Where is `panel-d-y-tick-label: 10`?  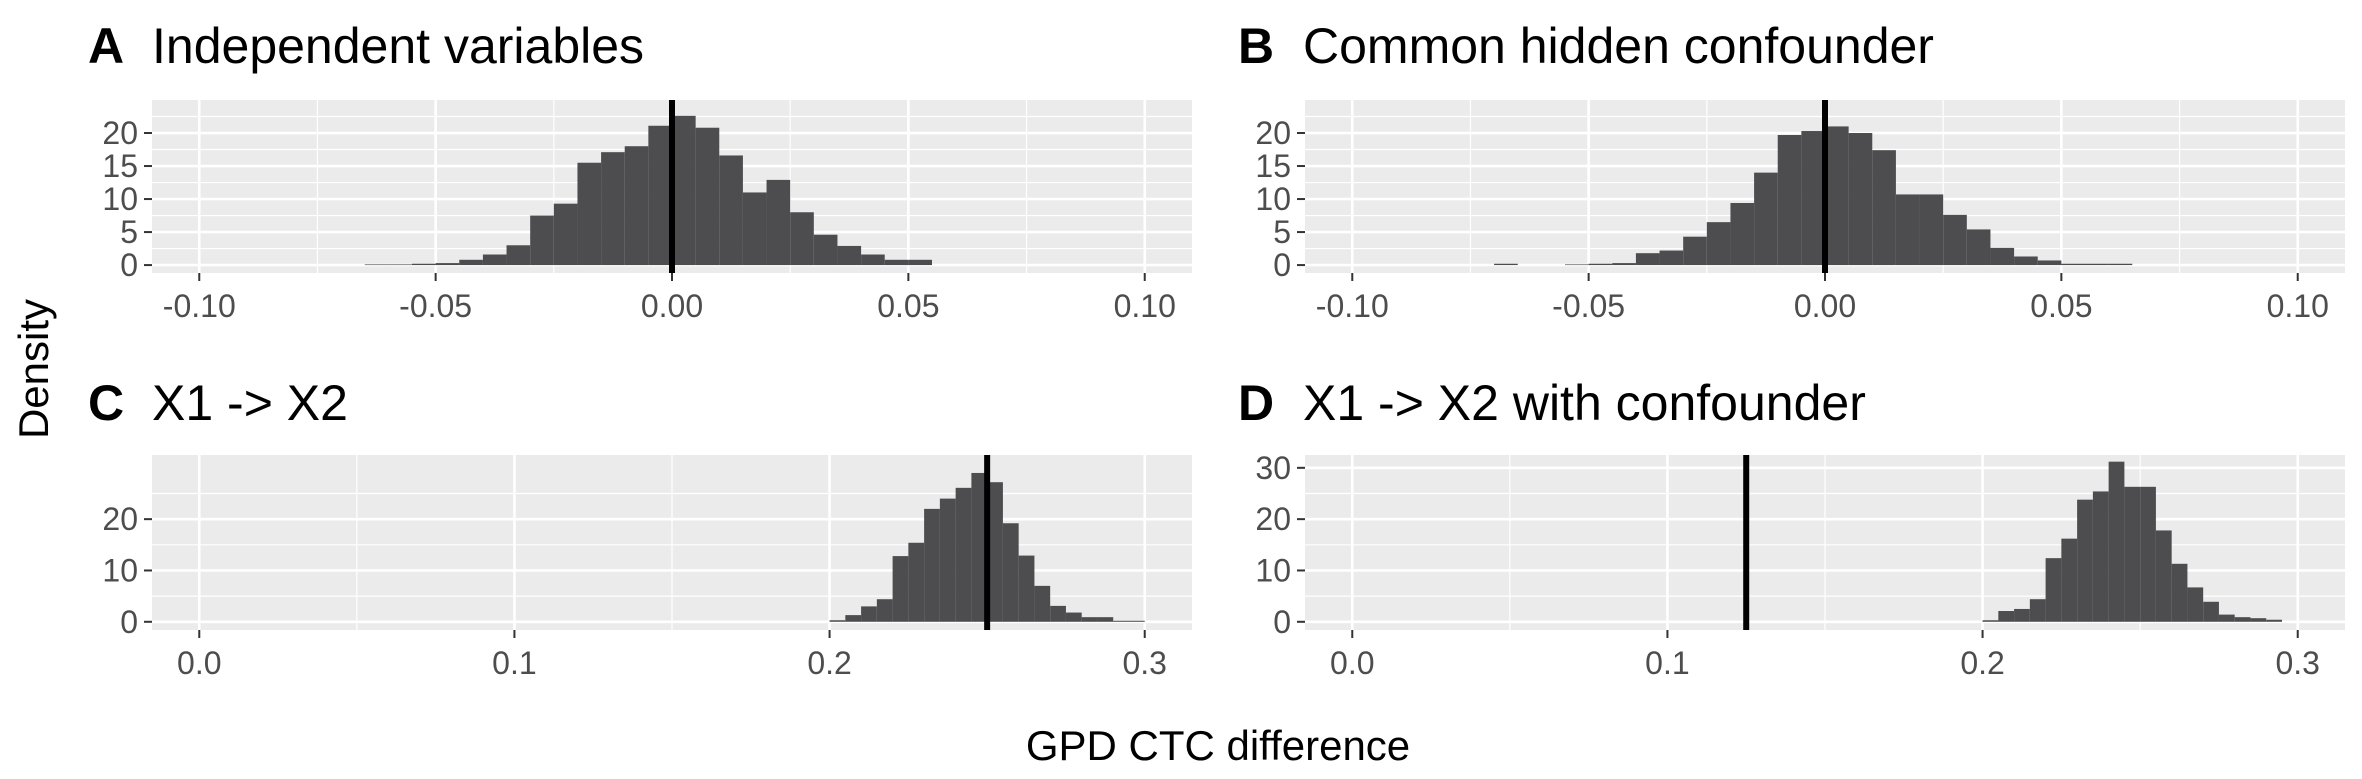
panel-d-y-tick-label: 10 is located at coordinates (1273, 570).